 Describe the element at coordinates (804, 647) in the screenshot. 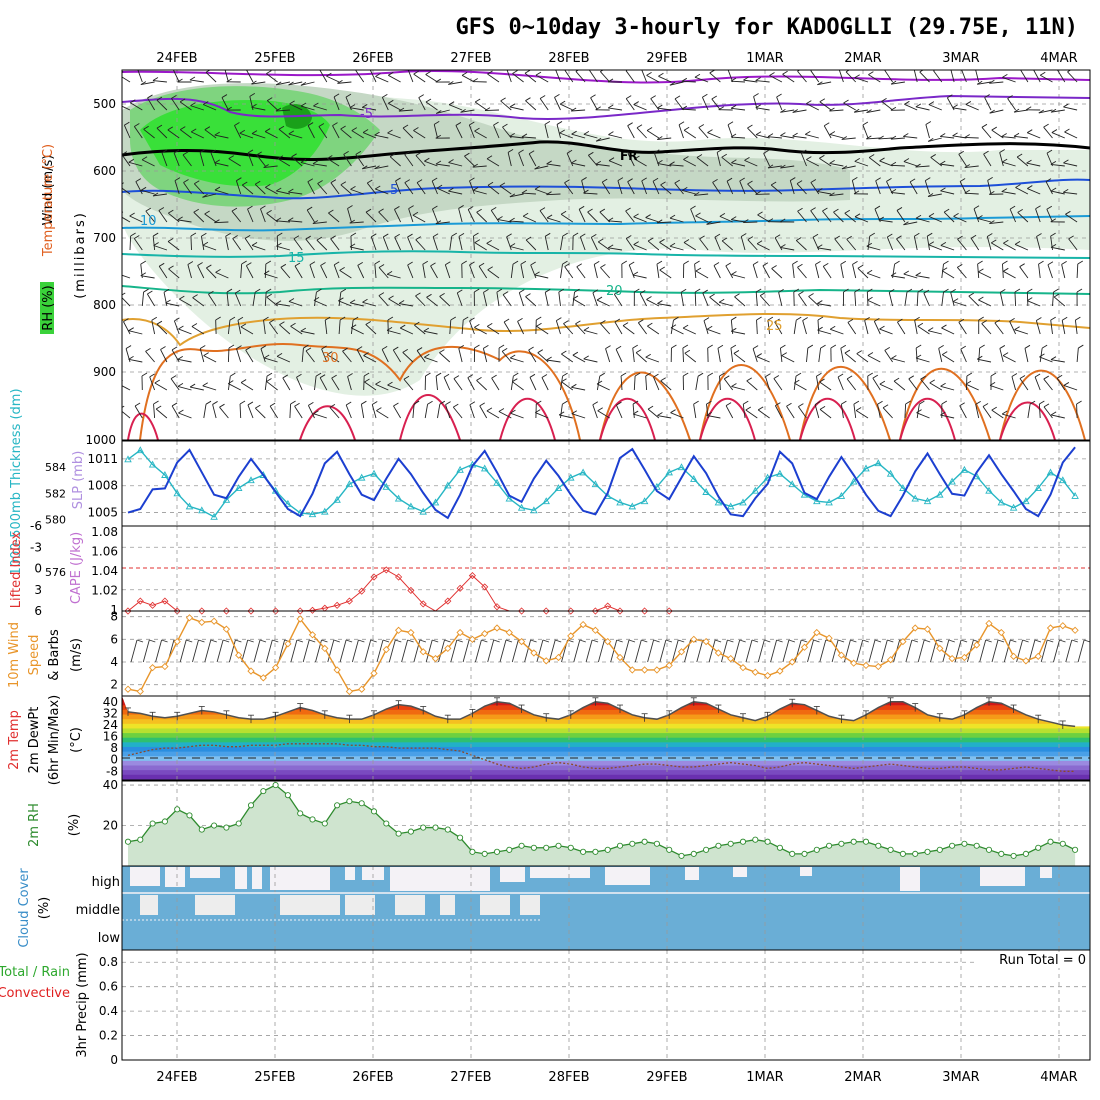

I see `wind10-point` at that location.